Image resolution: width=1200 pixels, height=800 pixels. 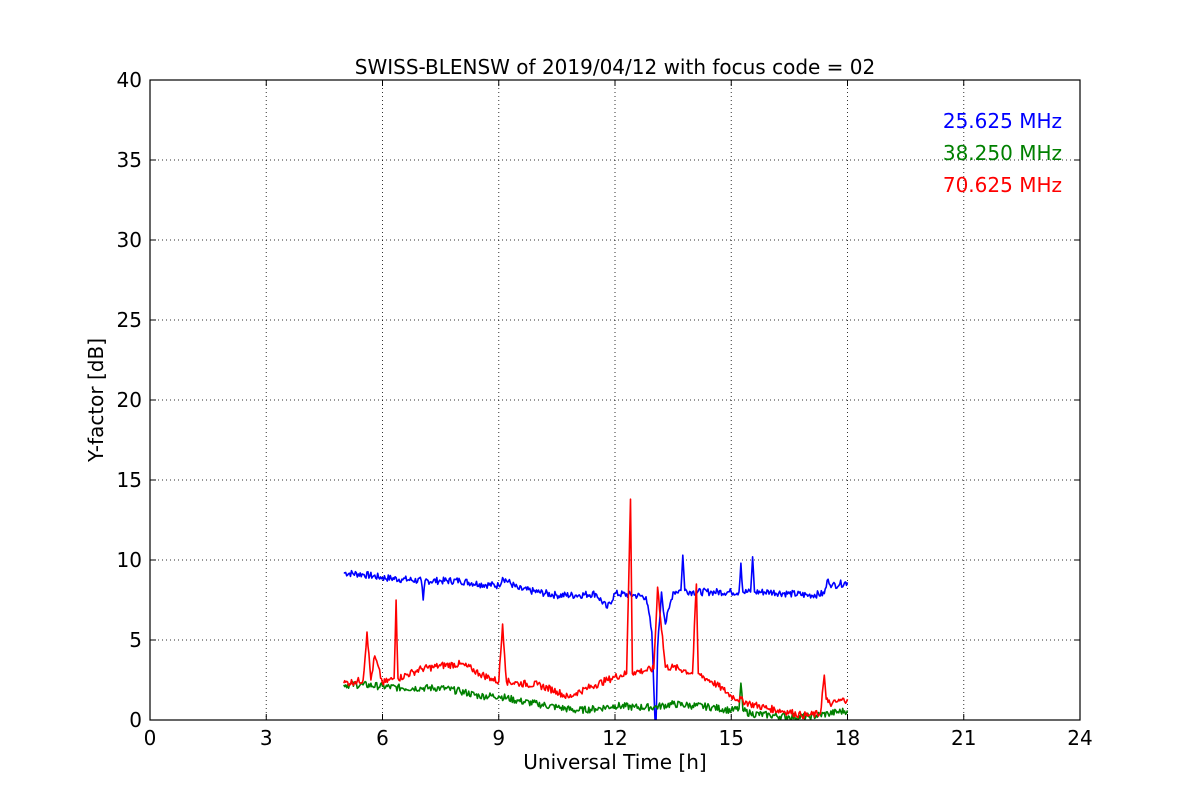 I want to click on legend: 25.625 MHz 38.250 MHz 70.625 MHz, so click(x=1002, y=153).